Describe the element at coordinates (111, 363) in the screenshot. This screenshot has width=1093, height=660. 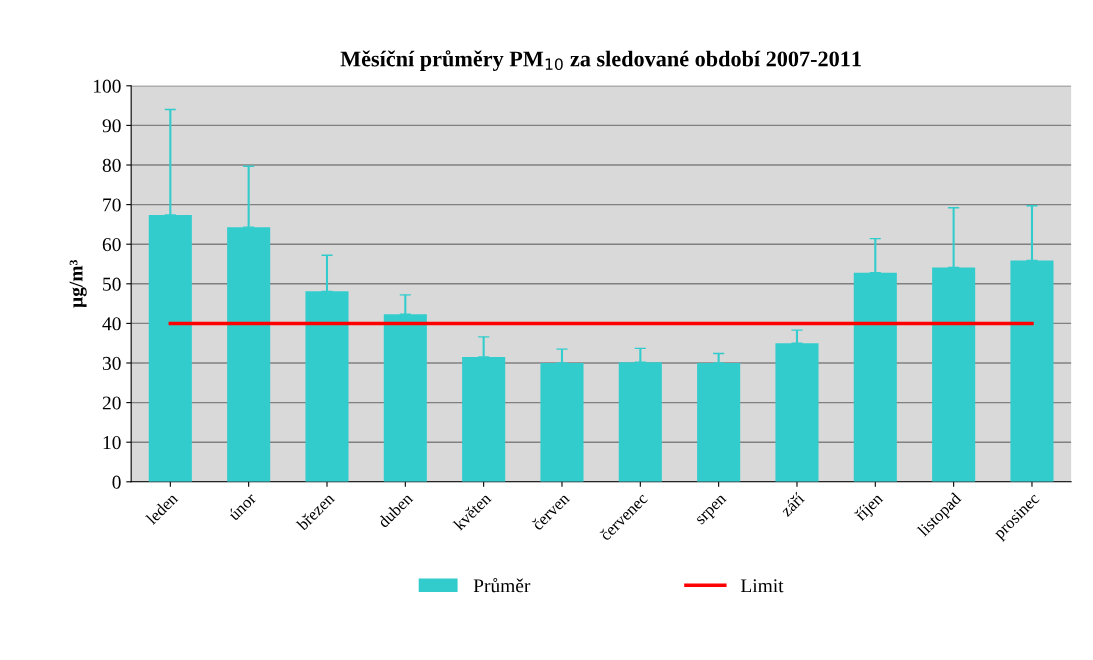
I see `y-tick-label: 30` at that location.